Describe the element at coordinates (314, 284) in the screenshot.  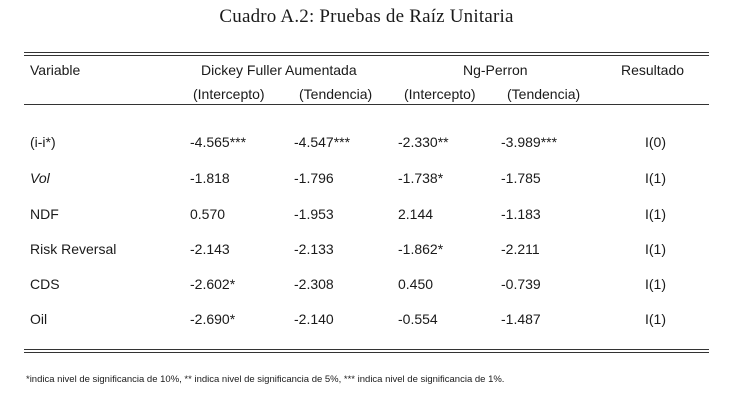
I see `cell-dfa-tendencia: -2.308` at that location.